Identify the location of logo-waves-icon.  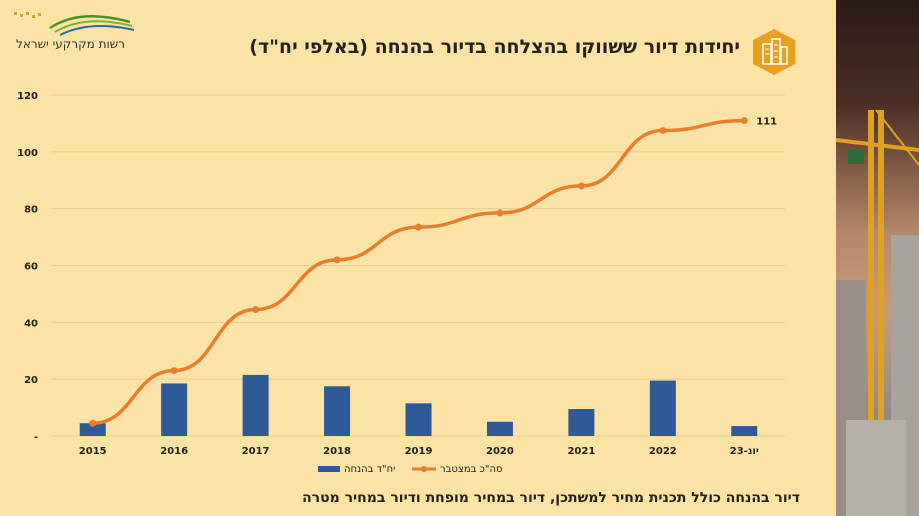
(74, 24).